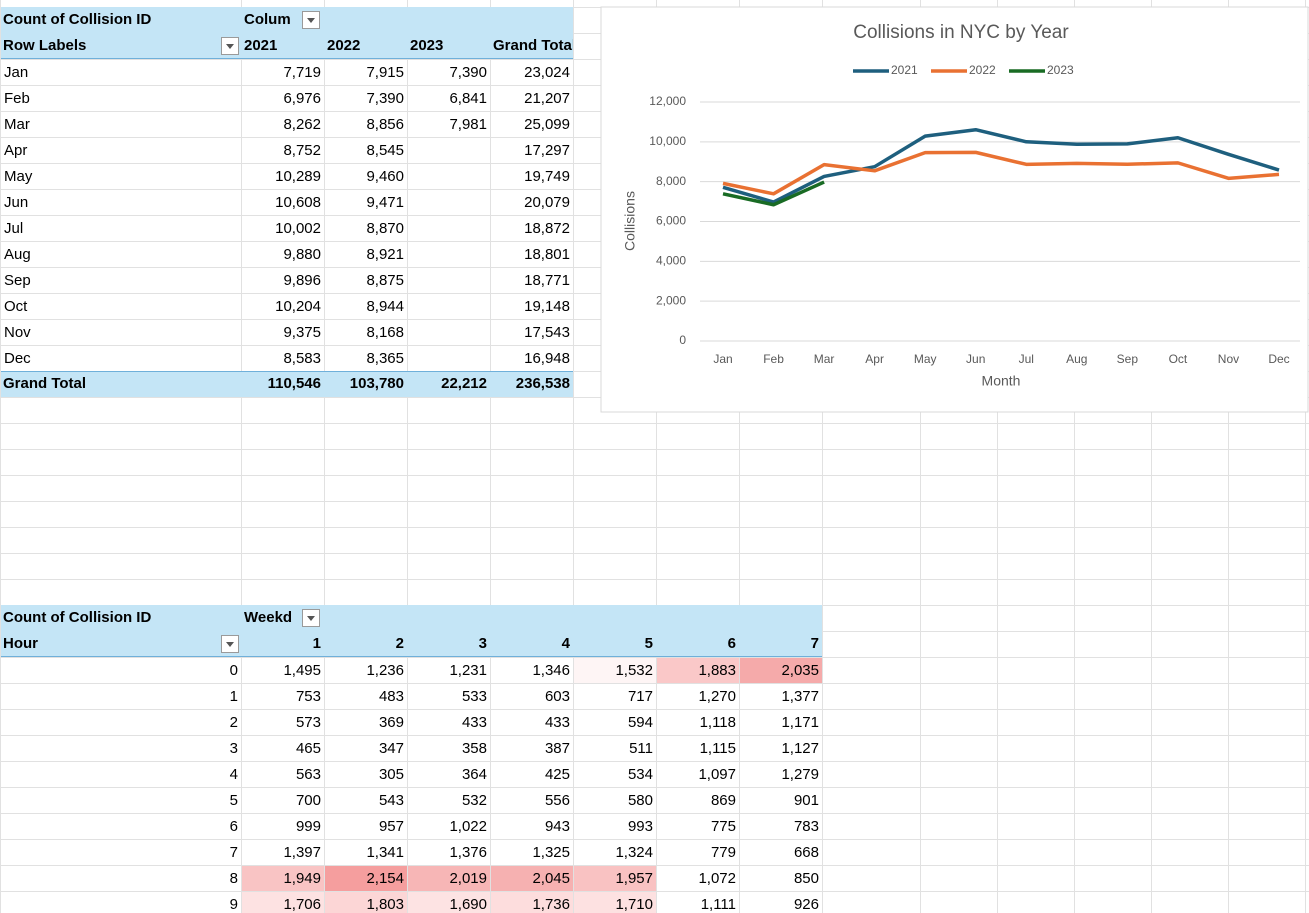  Describe the element at coordinates (316, 643) in the screenshot. I see `column-header: 1` at that location.